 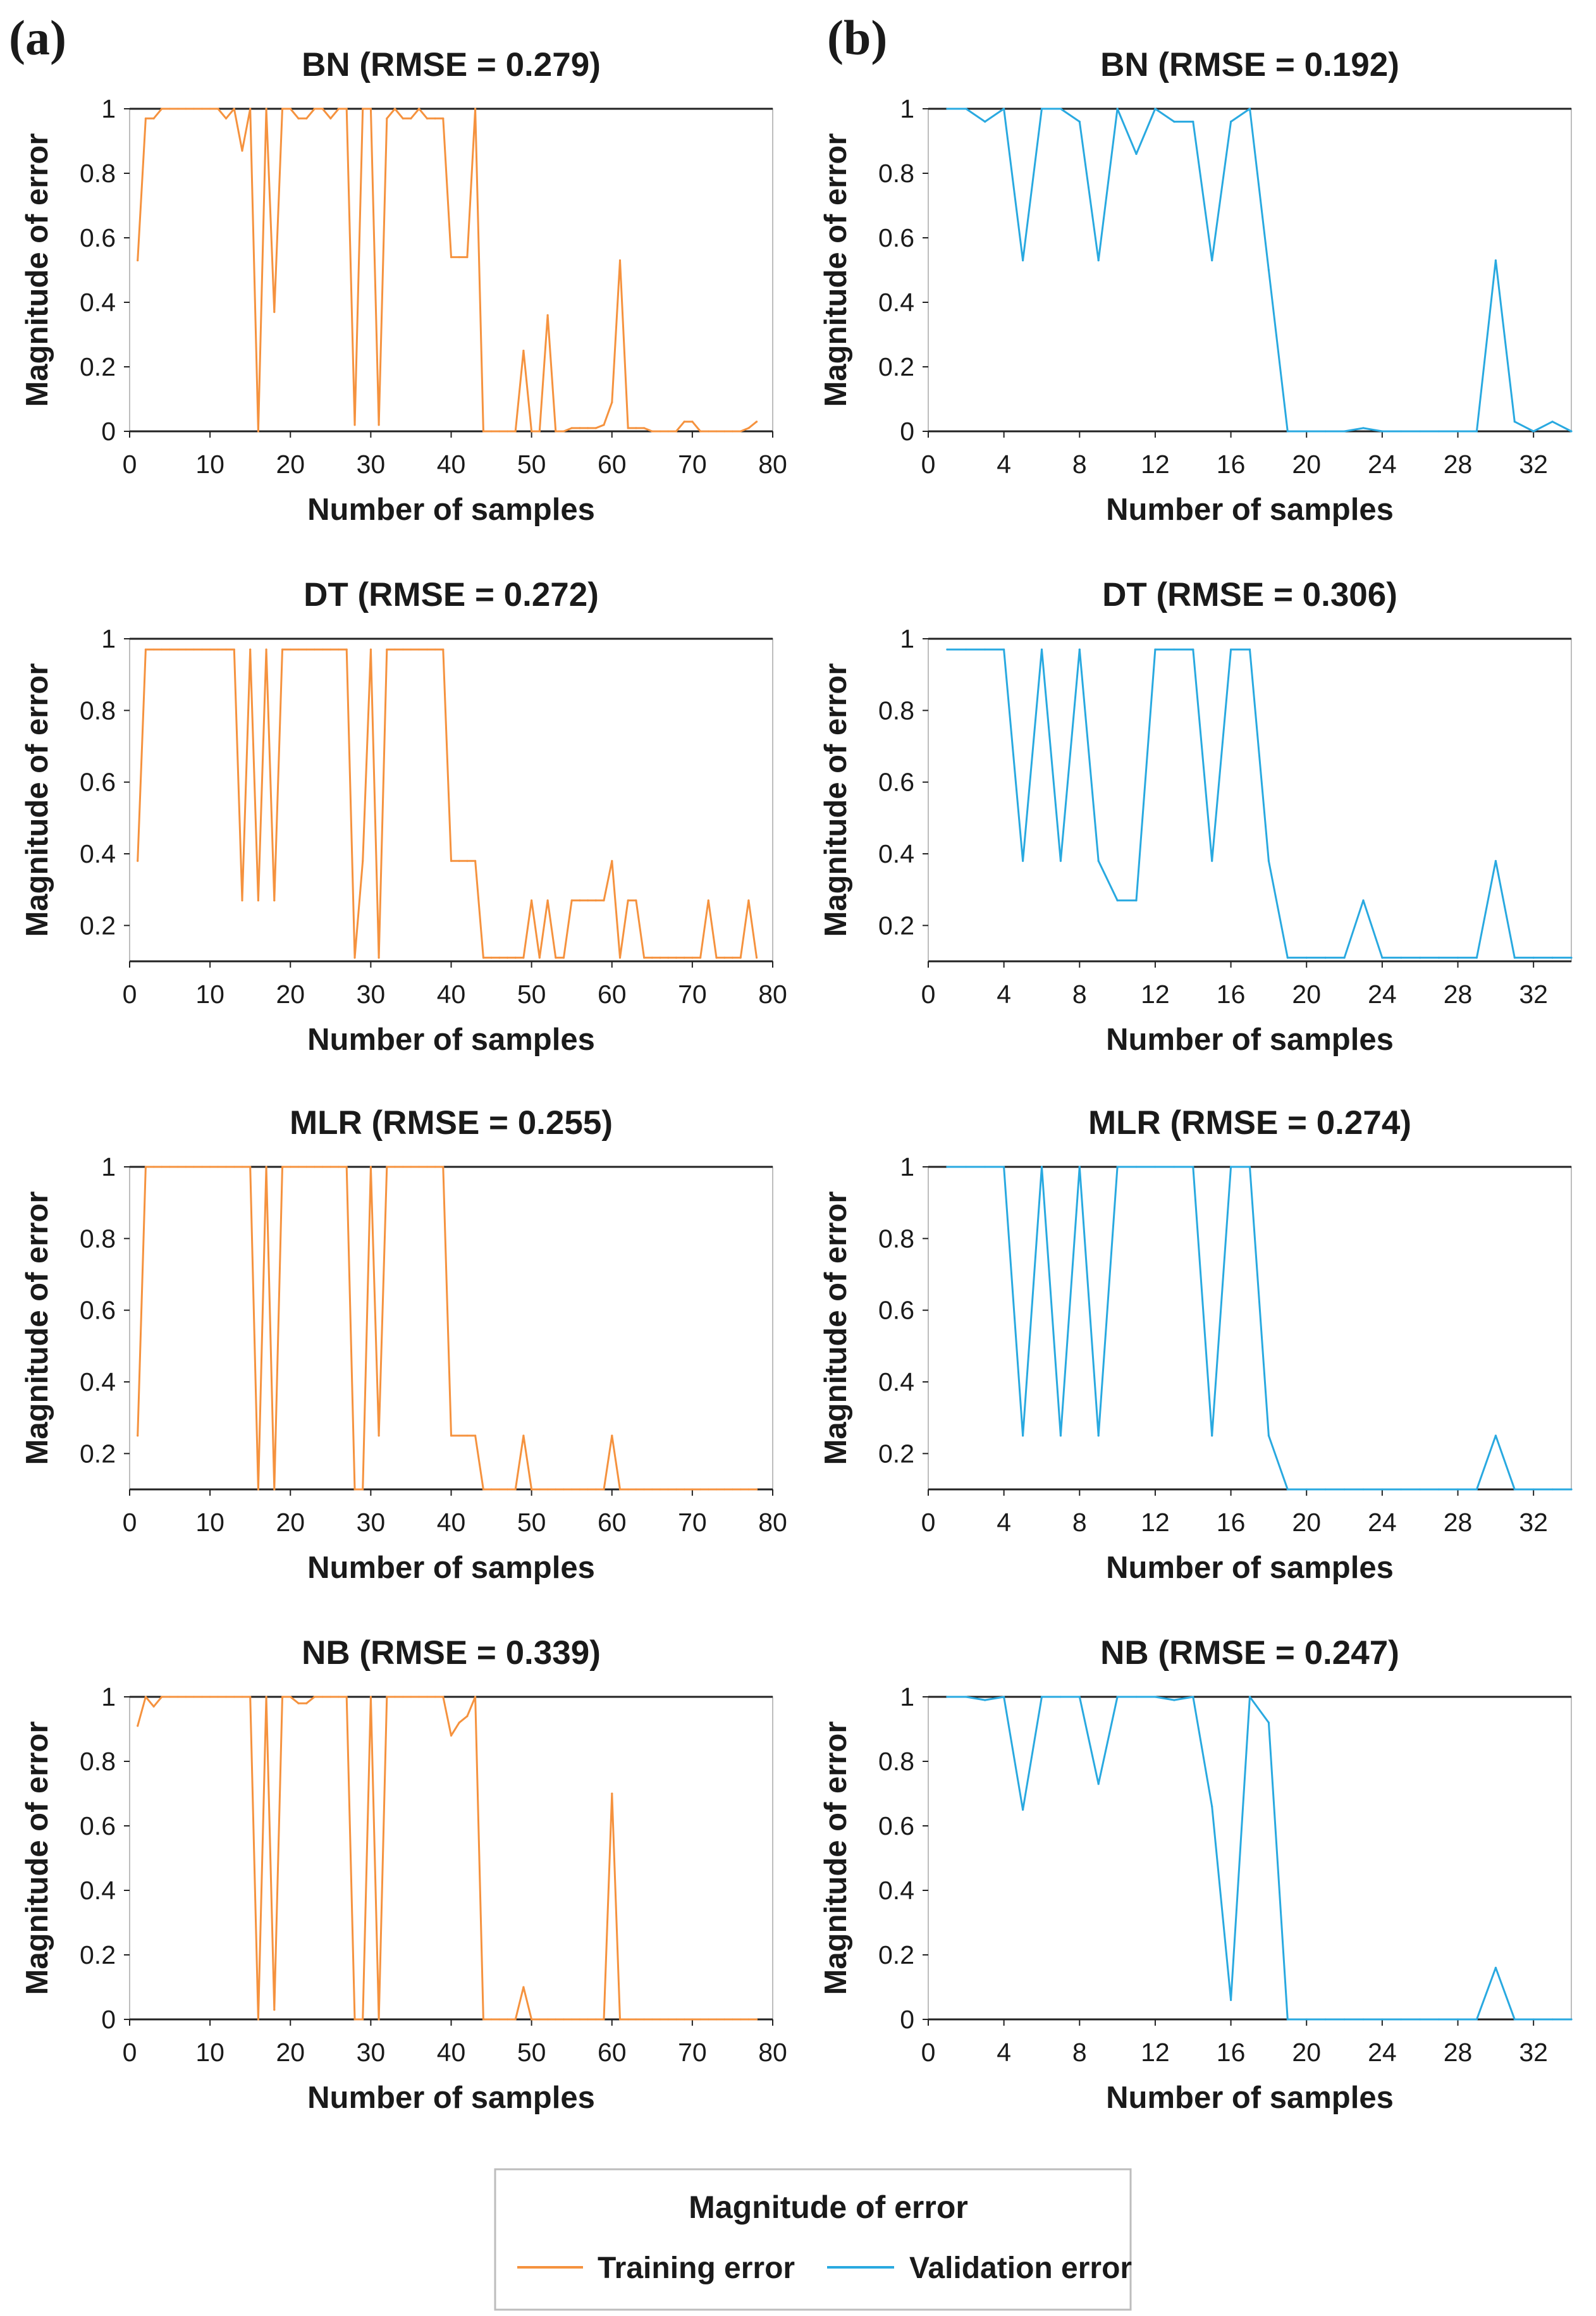 What do you see at coordinates (290, 1522) in the screenshot?
I see `chart-a-2-xtick-label: 20` at bounding box center [290, 1522].